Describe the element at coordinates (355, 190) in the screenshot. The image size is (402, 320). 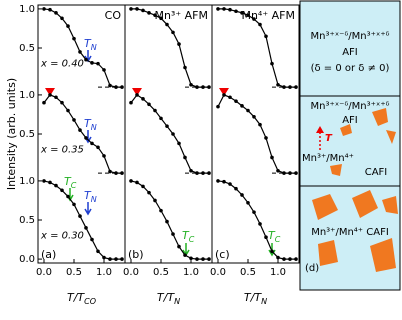
I see `domains` at that location.